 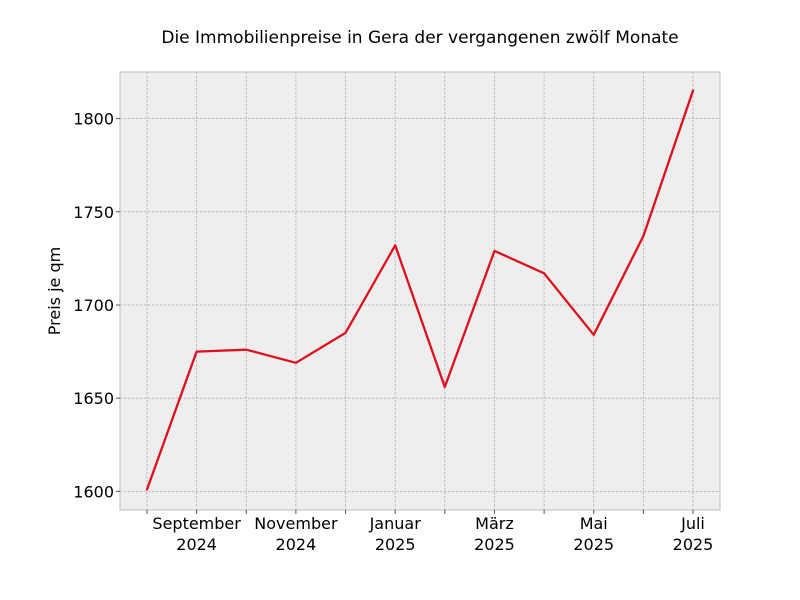 What do you see at coordinates (693, 534) in the screenshot?
I see `x-tick-label: Juli 2025` at bounding box center [693, 534].